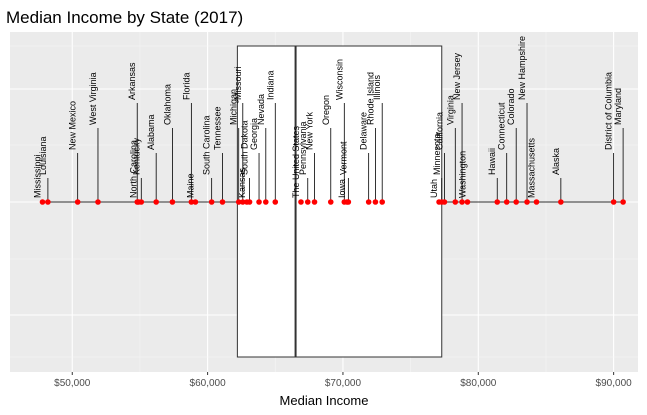  Describe the element at coordinates (186, 86) in the screenshot. I see `state-label: Florida` at that location.